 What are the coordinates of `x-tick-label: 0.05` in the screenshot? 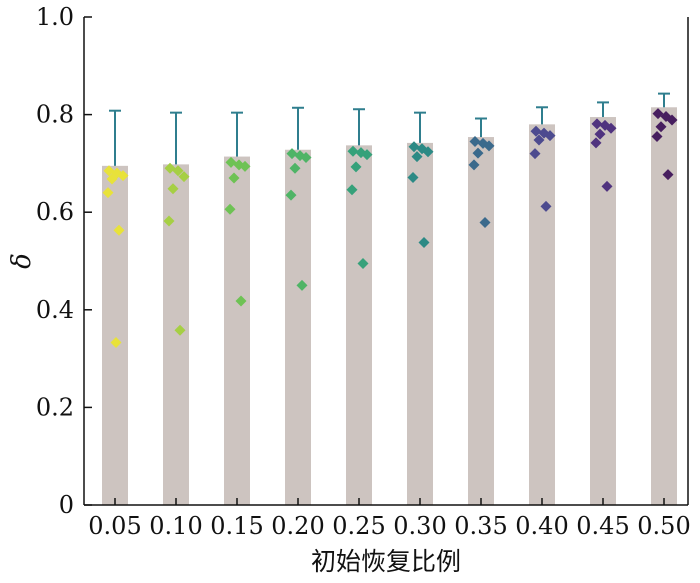 It's located at (114, 526).